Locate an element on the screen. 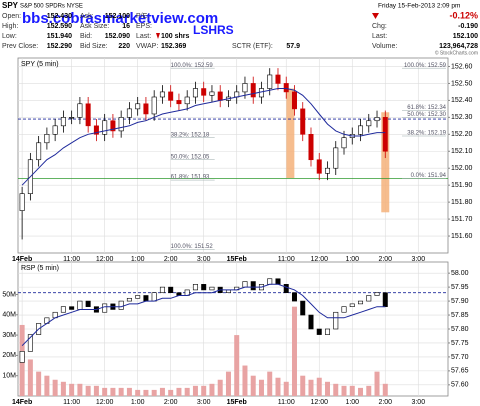  y-tick-label: 57.70 is located at coordinates (460, 357).